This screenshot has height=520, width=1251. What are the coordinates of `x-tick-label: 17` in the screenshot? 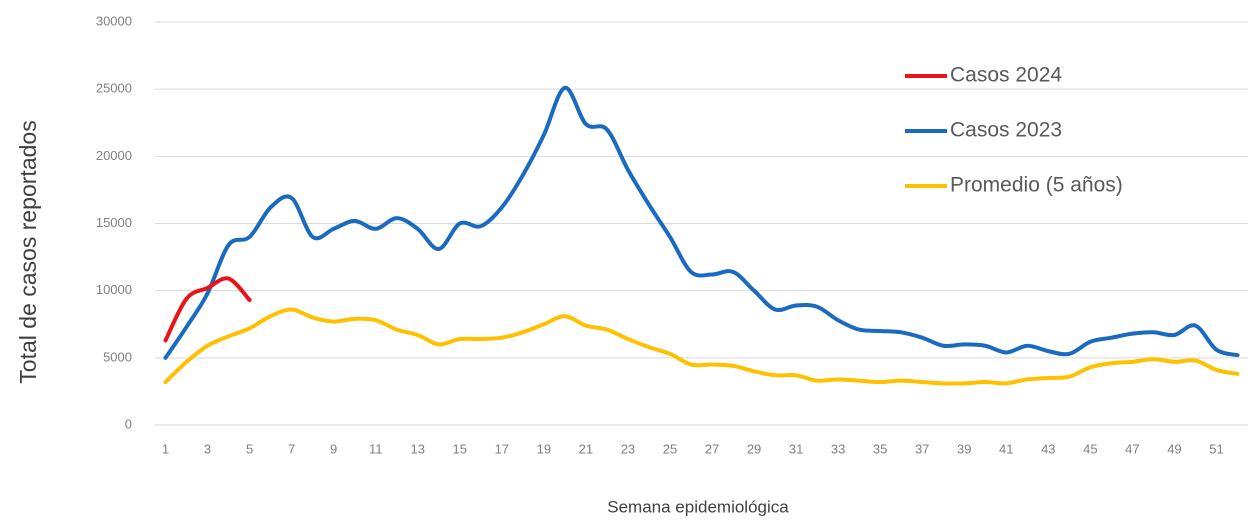 It's located at (502, 448).